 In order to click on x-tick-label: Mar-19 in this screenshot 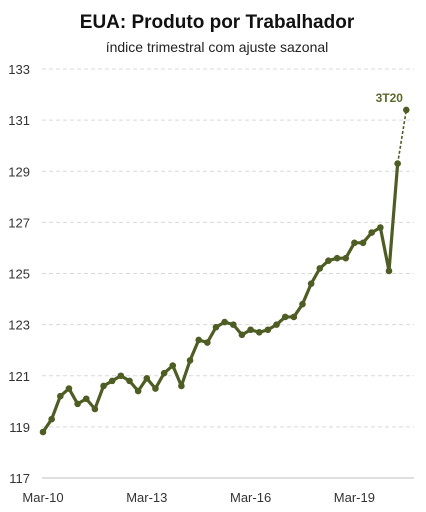, I will do `click(354, 497)`.